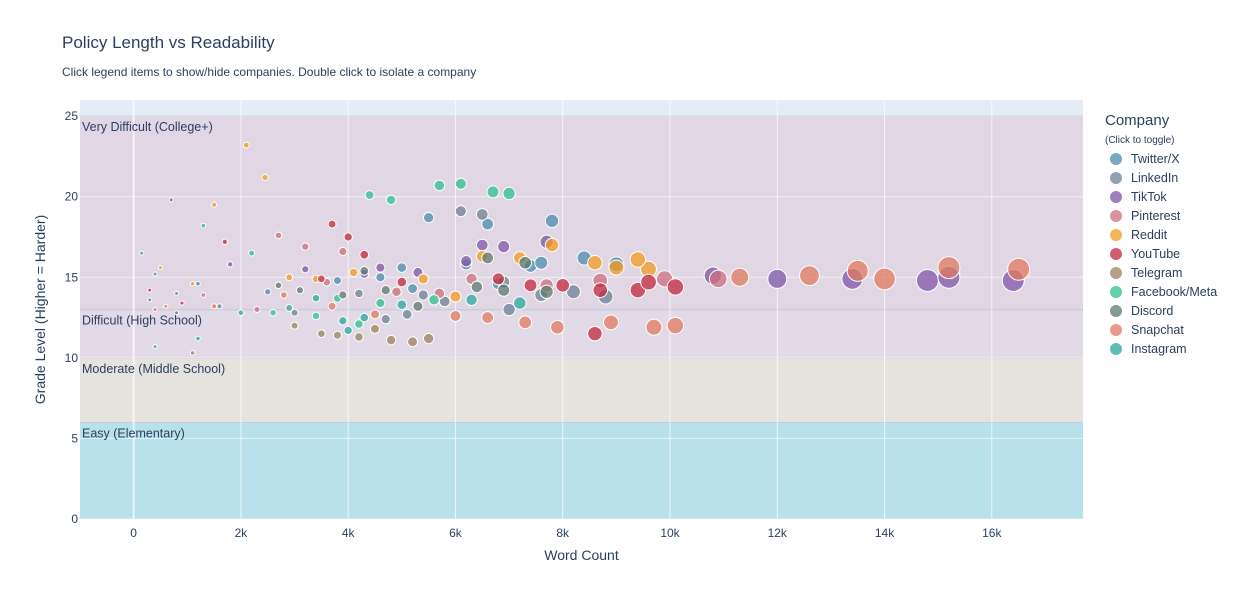  What do you see at coordinates (1161, 272) in the screenshot?
I see `legend-item-telegram: Telegram` at bounding box center [1161, 272].